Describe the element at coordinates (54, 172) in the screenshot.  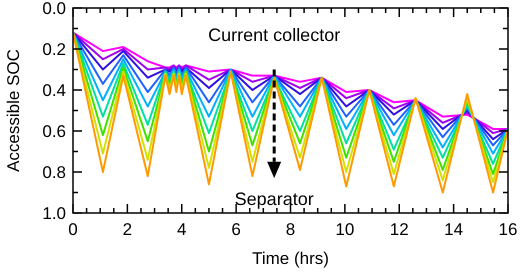
I see `y-tick-label: 0.8` at that location.